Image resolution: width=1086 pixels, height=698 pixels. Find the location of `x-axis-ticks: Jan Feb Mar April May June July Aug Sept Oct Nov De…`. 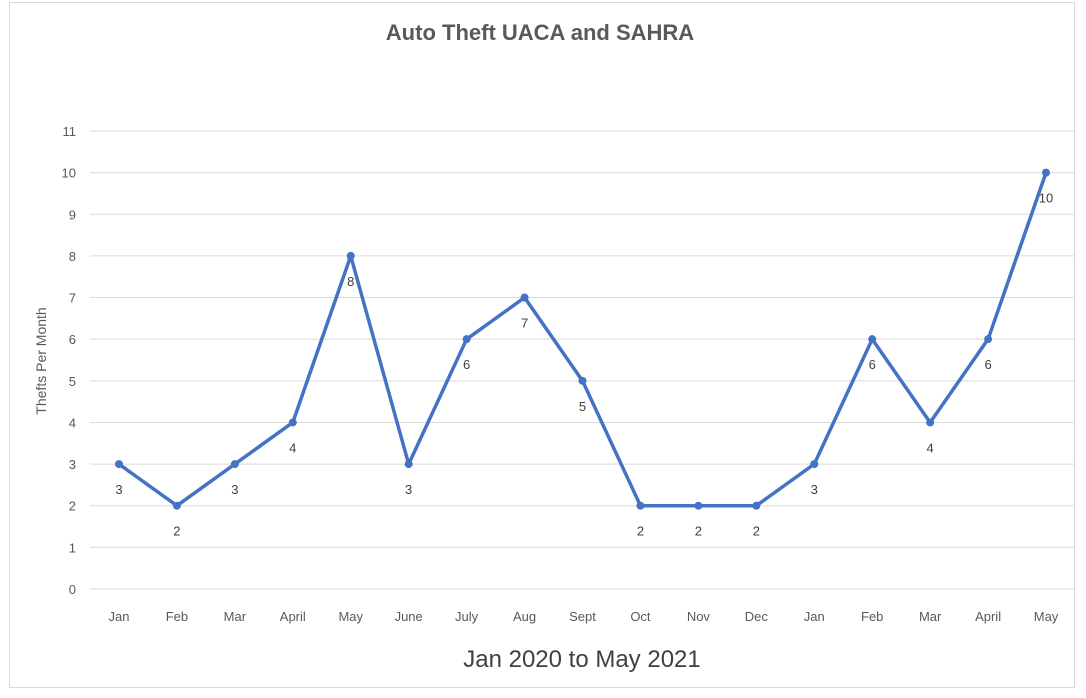

x-axis-ticks: Jan Feb Mar April May June July Aug Sept Oct Nov De… is located at coordinates (583, 616).